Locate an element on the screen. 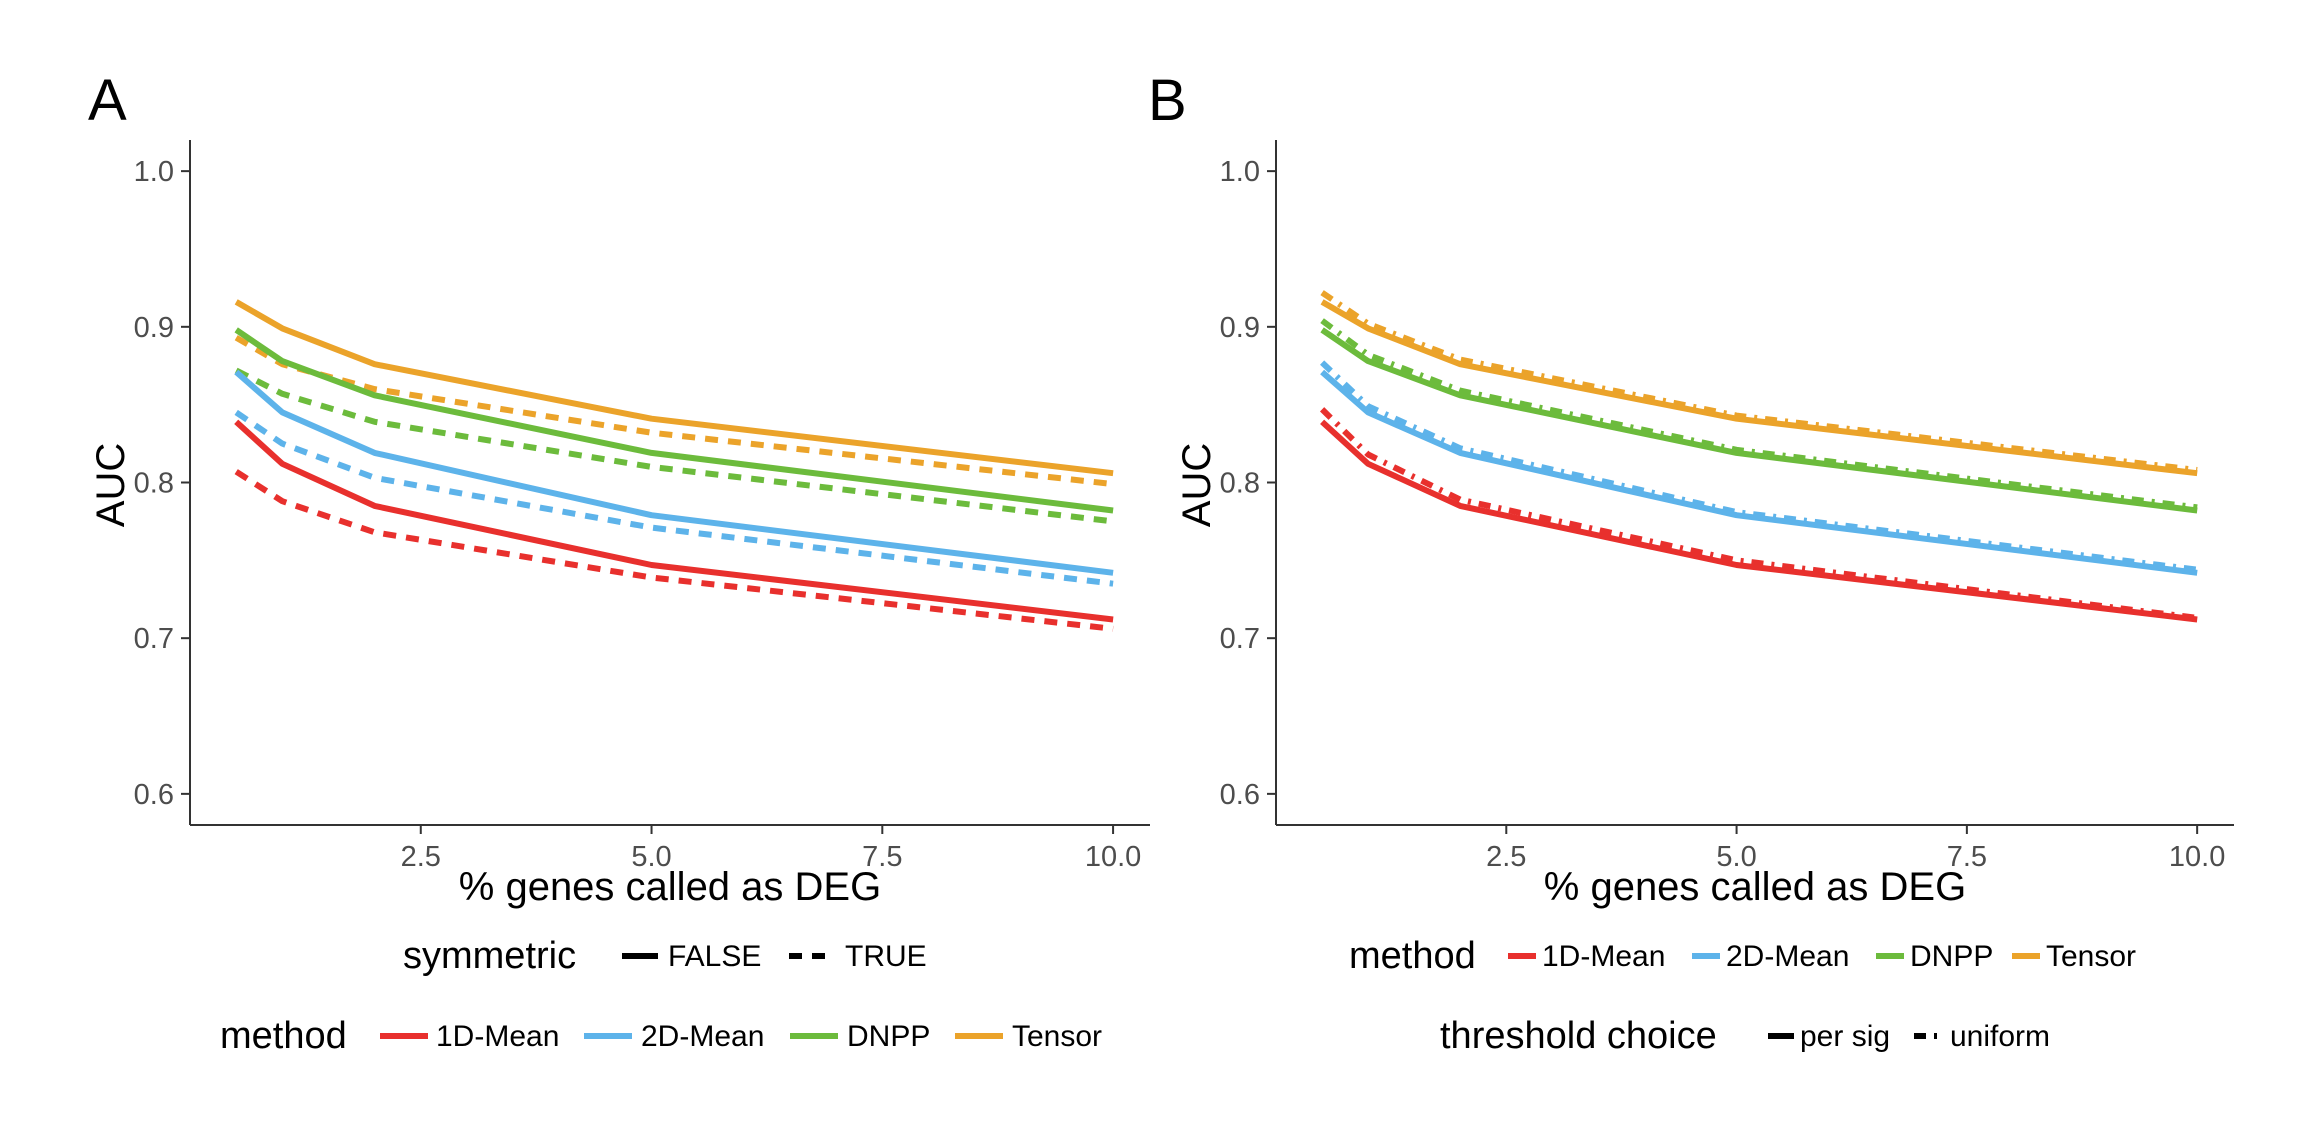  panel-a-y-axis-title: AUC is located at coordinates (111, 485).